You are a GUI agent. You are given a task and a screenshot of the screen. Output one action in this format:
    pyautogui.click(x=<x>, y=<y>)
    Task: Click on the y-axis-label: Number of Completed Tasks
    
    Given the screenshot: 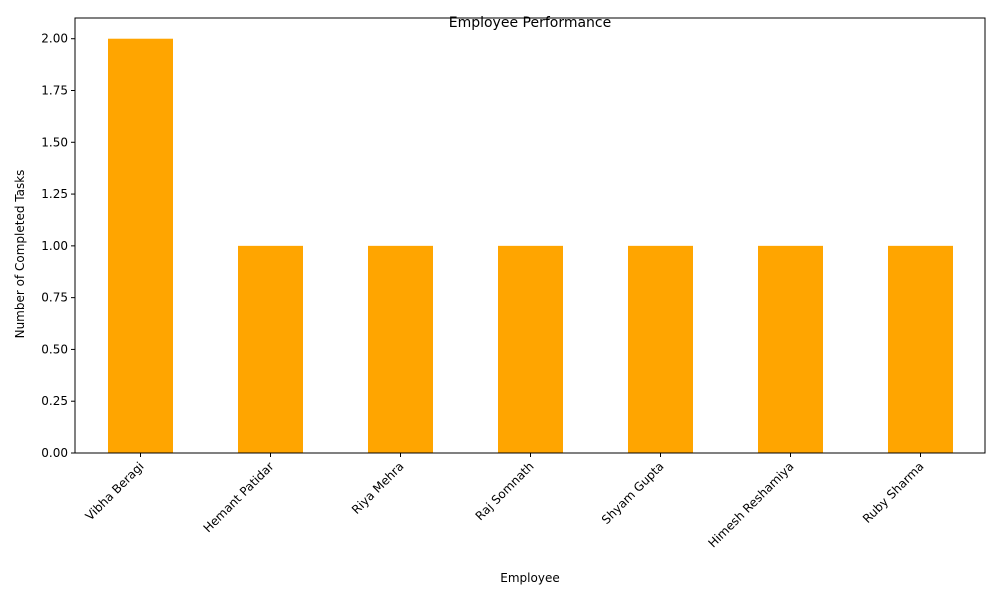 What is the action you would take?
    pyautogui.click(x=20, y=254)
    